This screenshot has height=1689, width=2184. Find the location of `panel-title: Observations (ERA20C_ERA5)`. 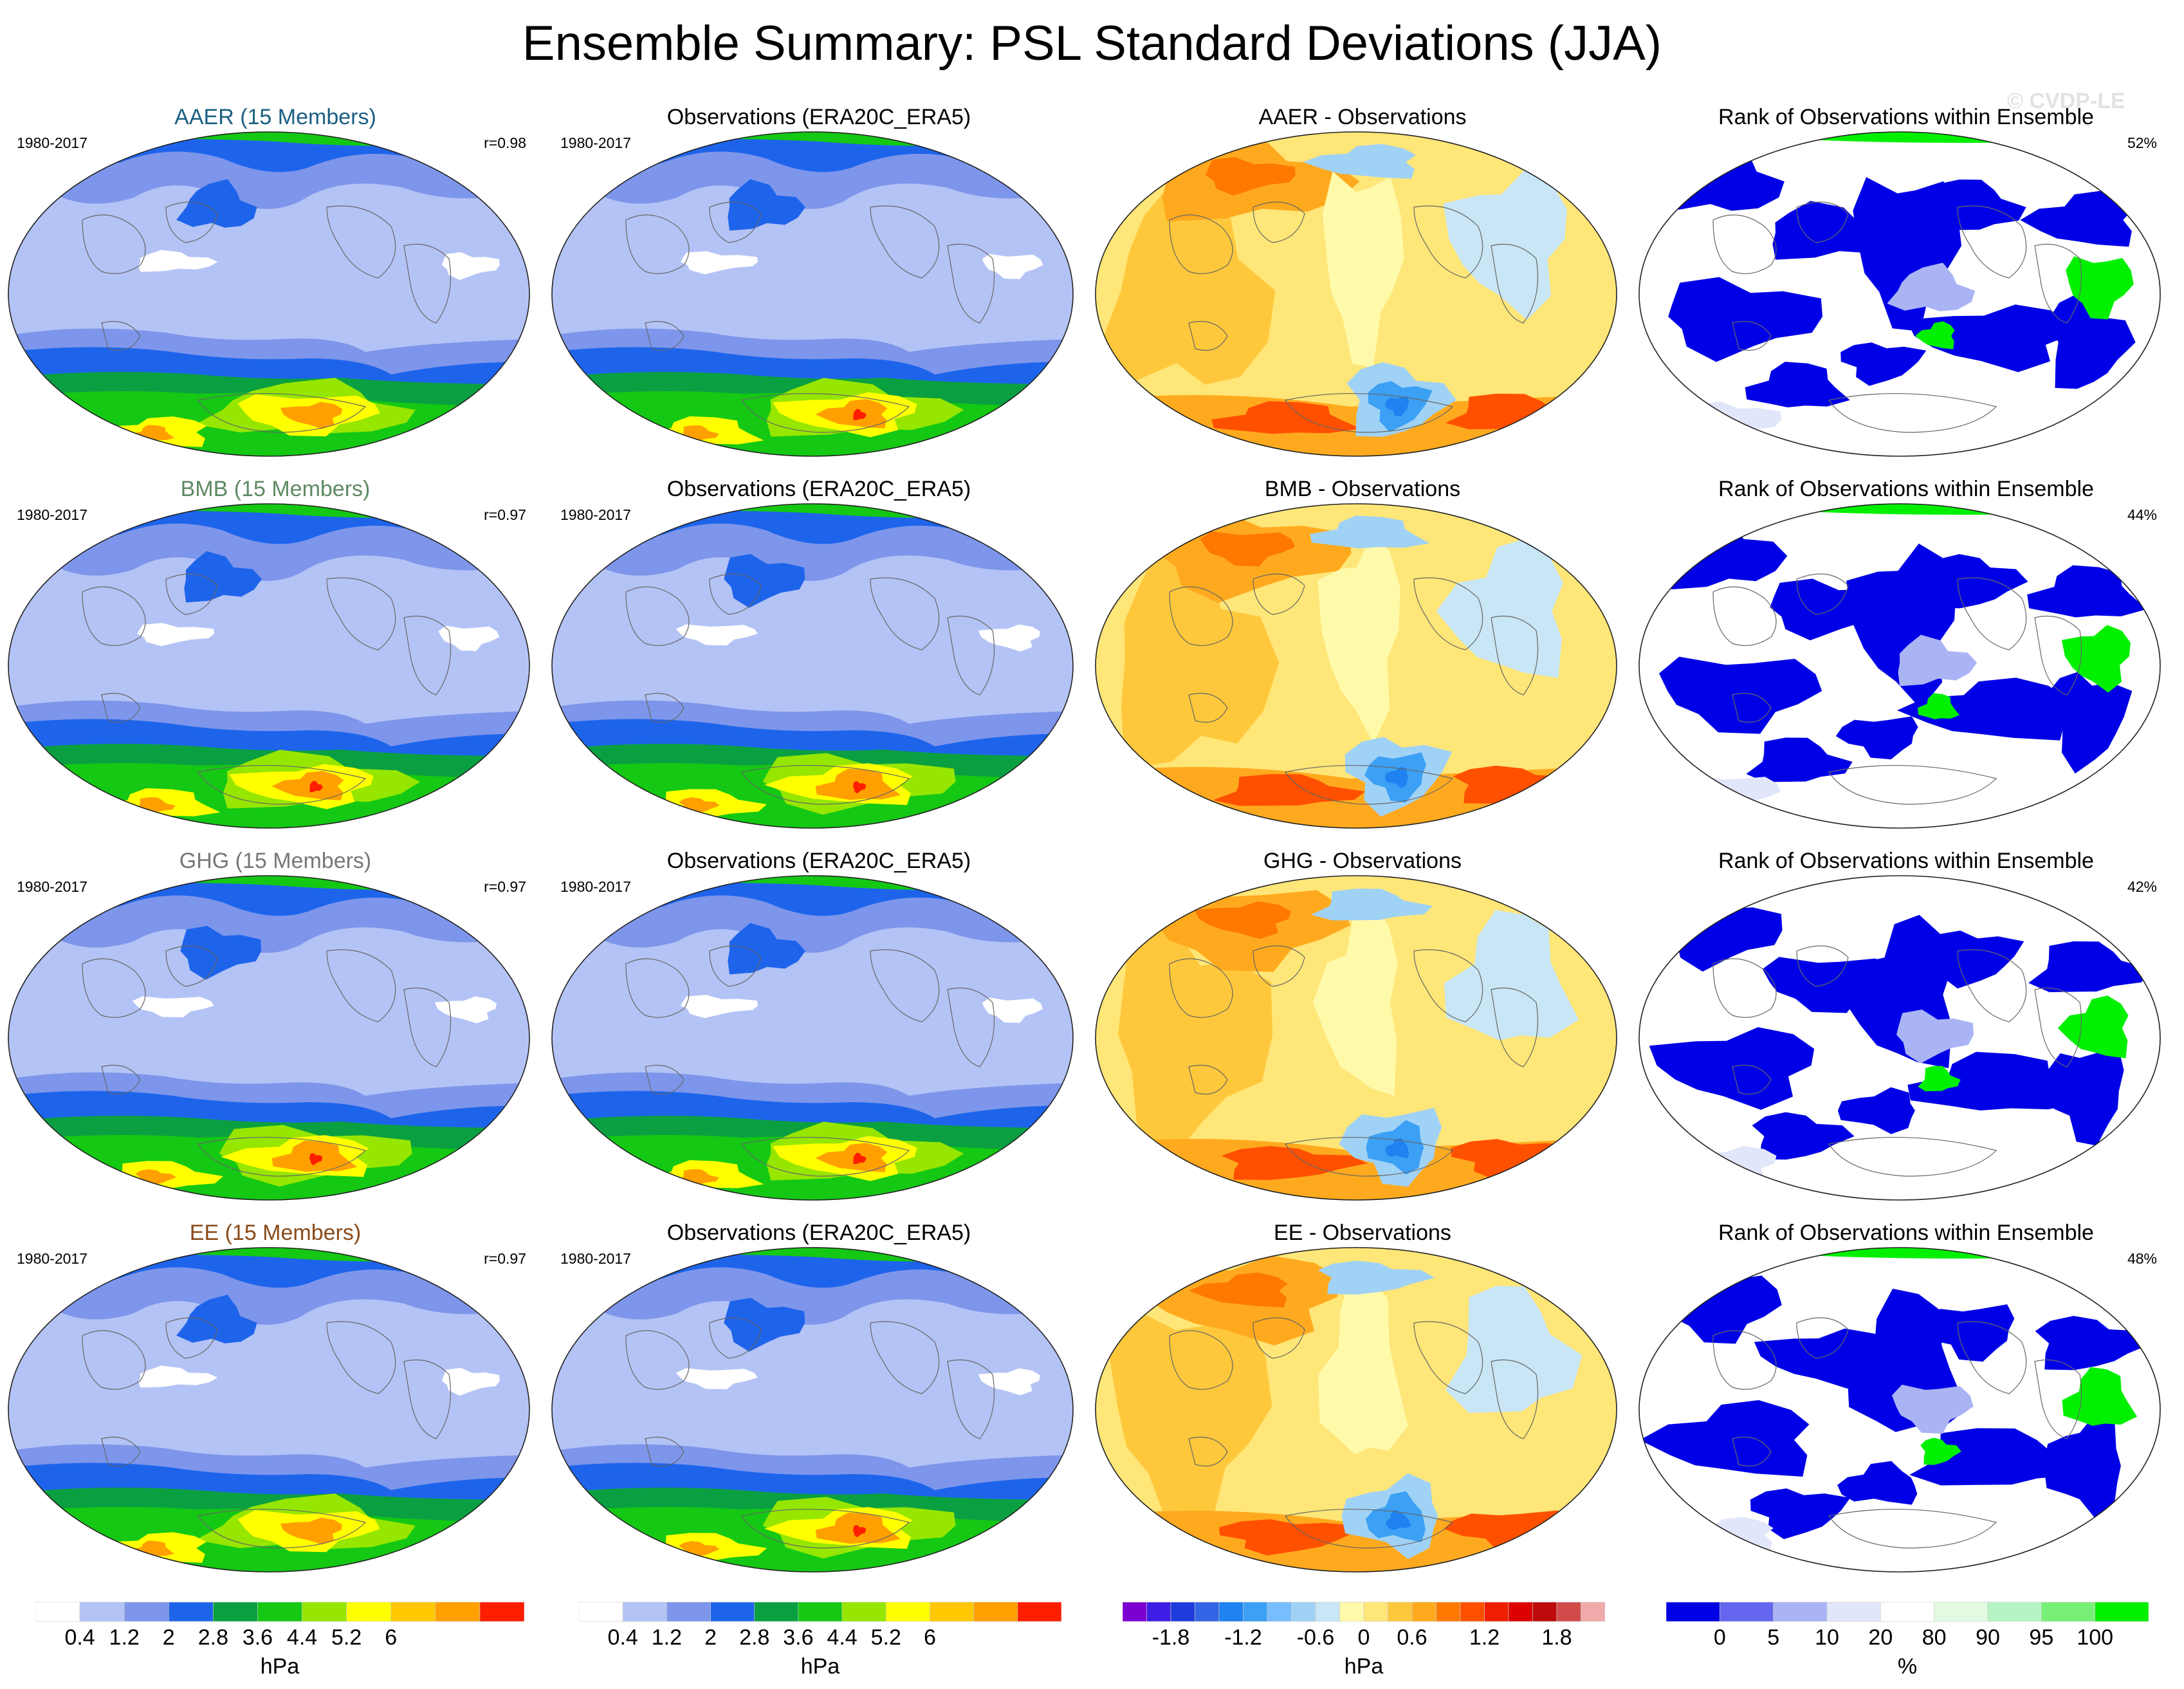

panel-title: Observations (ERA20C_ERA5) is located at coordinates (818, 489).